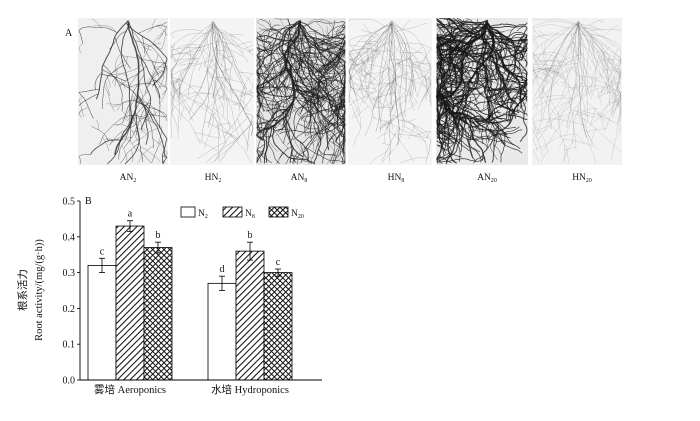  I want to click on root-image-hn20, so click(577, 91).